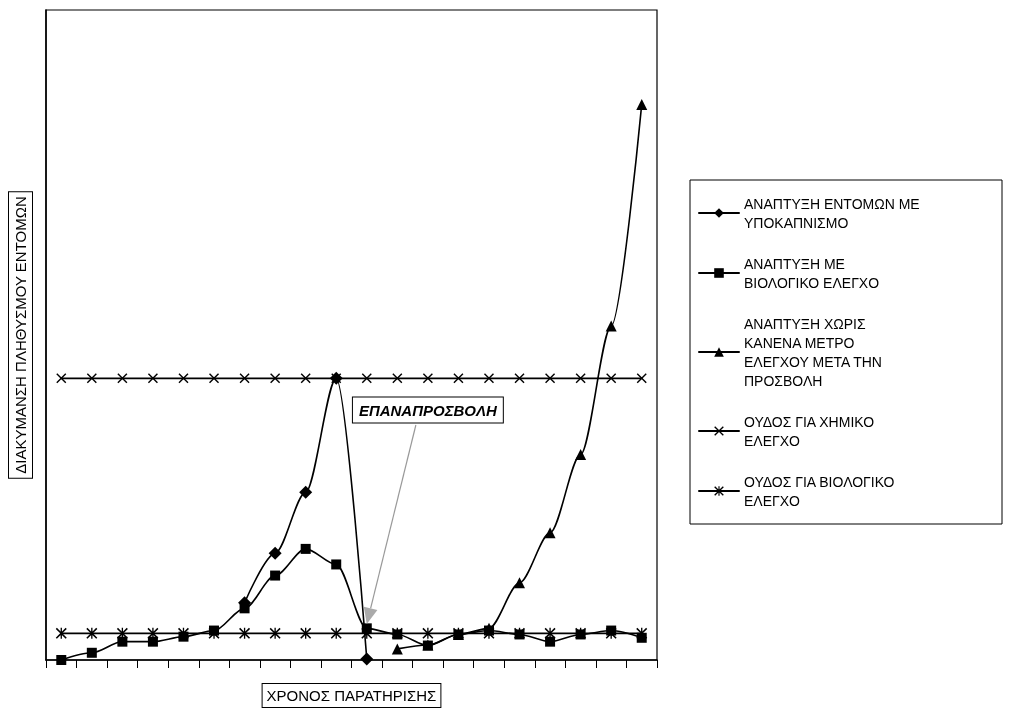 The height and width of the screenshot is (713, 1014). What do you see at coordinates (351, 695) in the screenshot?
I see `x-axis-title: ΧΡΟΝΟΣ ΠΑΡΑΤΗΡΙΣΗΣ` at bounding box center [351, 695].